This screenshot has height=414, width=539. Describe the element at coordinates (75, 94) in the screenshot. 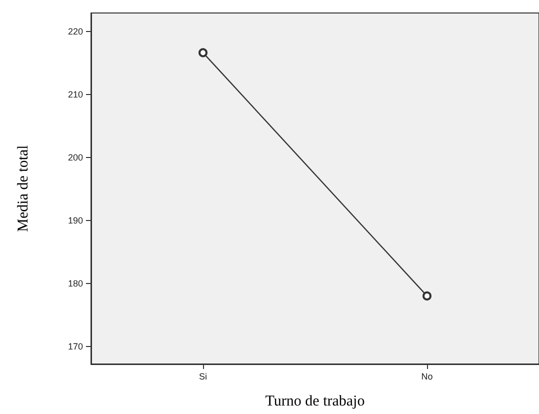

I see `y-tick-label: 210` at that location.